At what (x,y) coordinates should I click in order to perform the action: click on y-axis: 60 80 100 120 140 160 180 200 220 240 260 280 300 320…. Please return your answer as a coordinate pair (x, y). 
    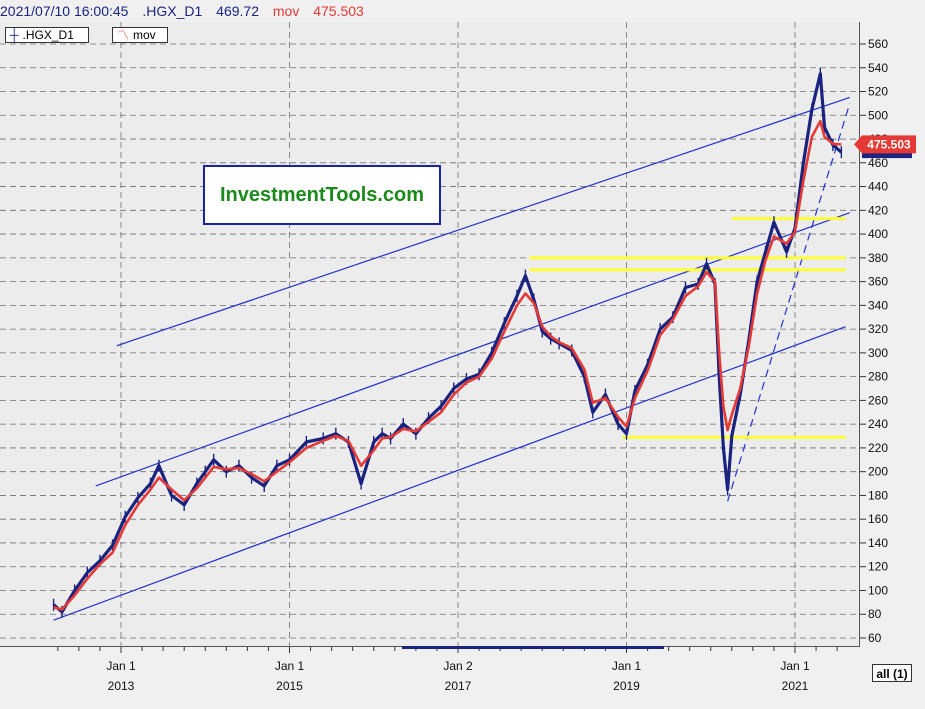
    Looking at the image, I should click on (874, 341).